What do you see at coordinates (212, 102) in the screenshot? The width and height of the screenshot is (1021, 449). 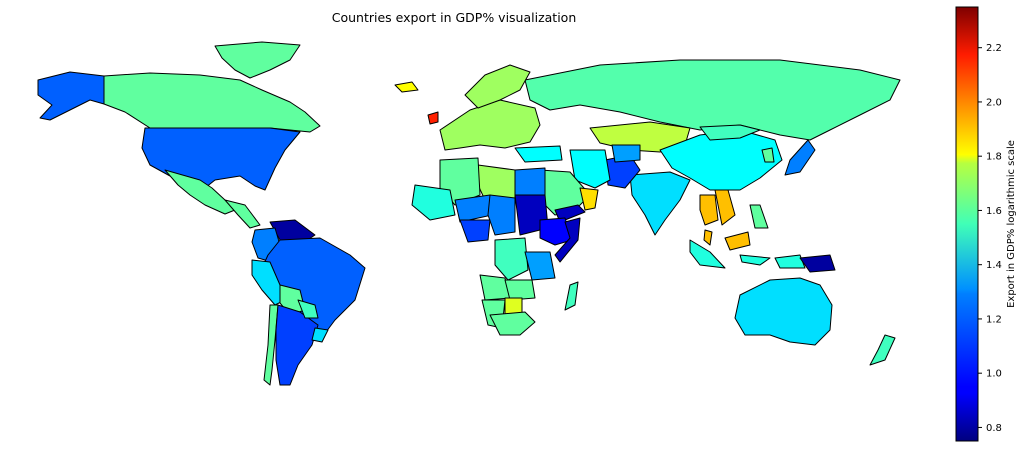 I see `country-canada` at bounding box center [212, 102].